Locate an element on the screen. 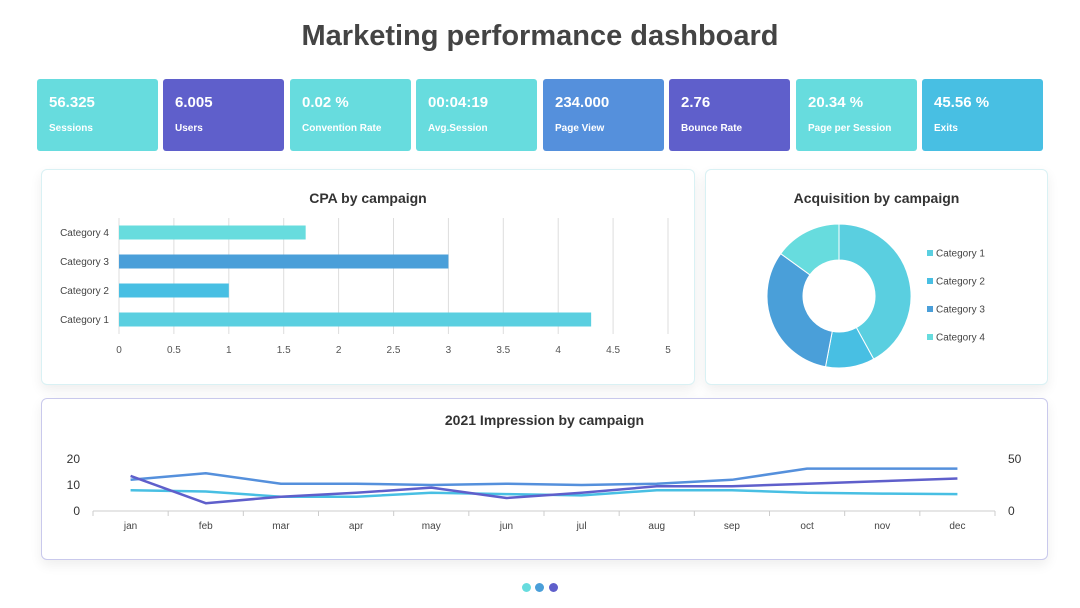  kpi-value: 0.02 % is located at coordinates (325, 102).